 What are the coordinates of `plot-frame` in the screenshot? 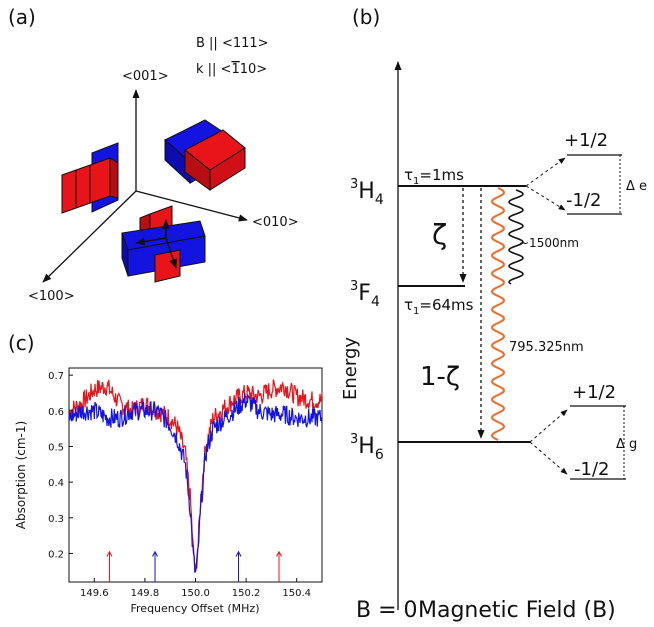 It's located at (195, 475).